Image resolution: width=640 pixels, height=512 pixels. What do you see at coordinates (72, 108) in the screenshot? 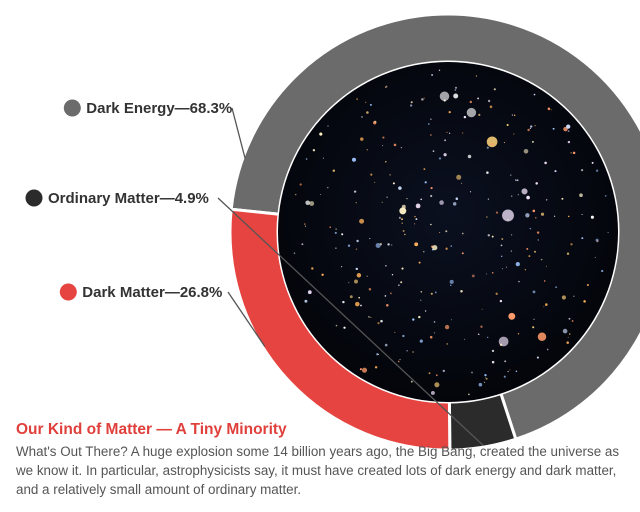
I see `dark-energy-legend-marker` at bounding box center [72, 108].